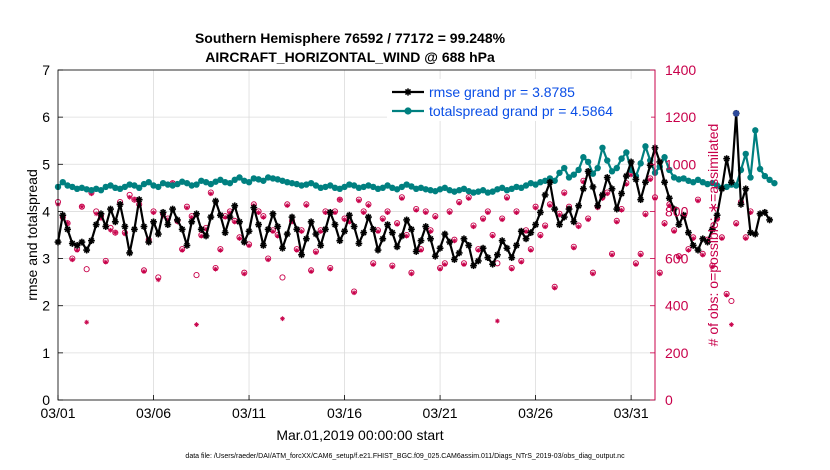 The width and height of the screenshot is (830, 470). Describe the element at coordinates (153, 413) in the screenshot. I see `x-tick-label: 03/06` at that location.